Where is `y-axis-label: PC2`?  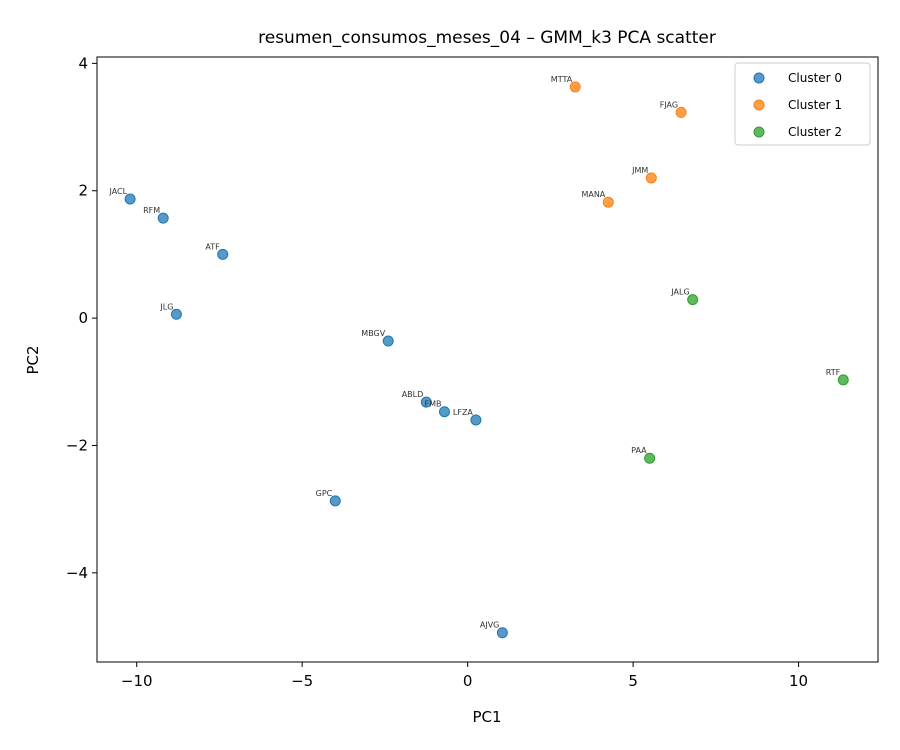 y-axis-label: PC2 is located at coordinates (33, 359).